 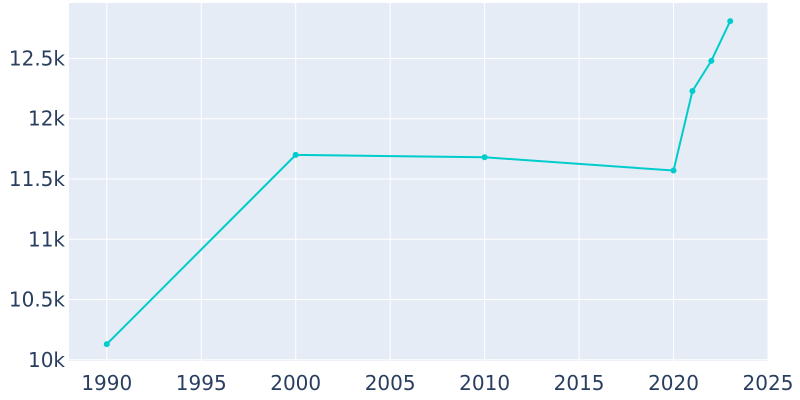 I want to click on y-tick-label: 12.5k, so click(x=37, y=58).